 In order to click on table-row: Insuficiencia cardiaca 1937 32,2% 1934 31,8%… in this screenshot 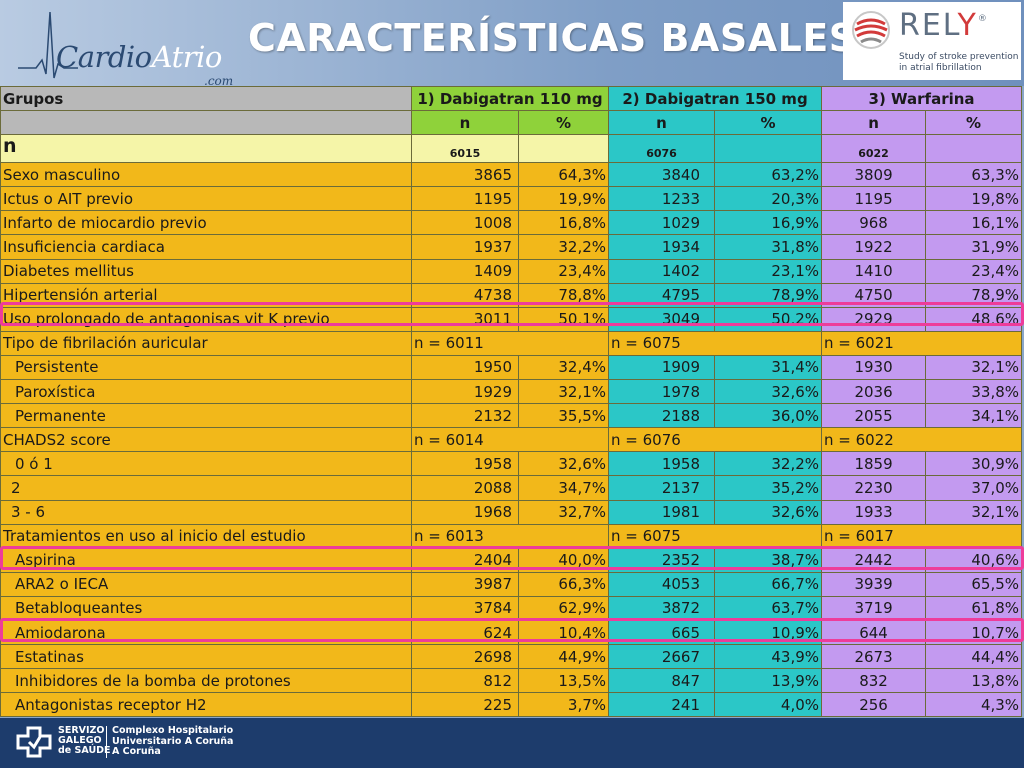, I will do `click(511, 247)`.